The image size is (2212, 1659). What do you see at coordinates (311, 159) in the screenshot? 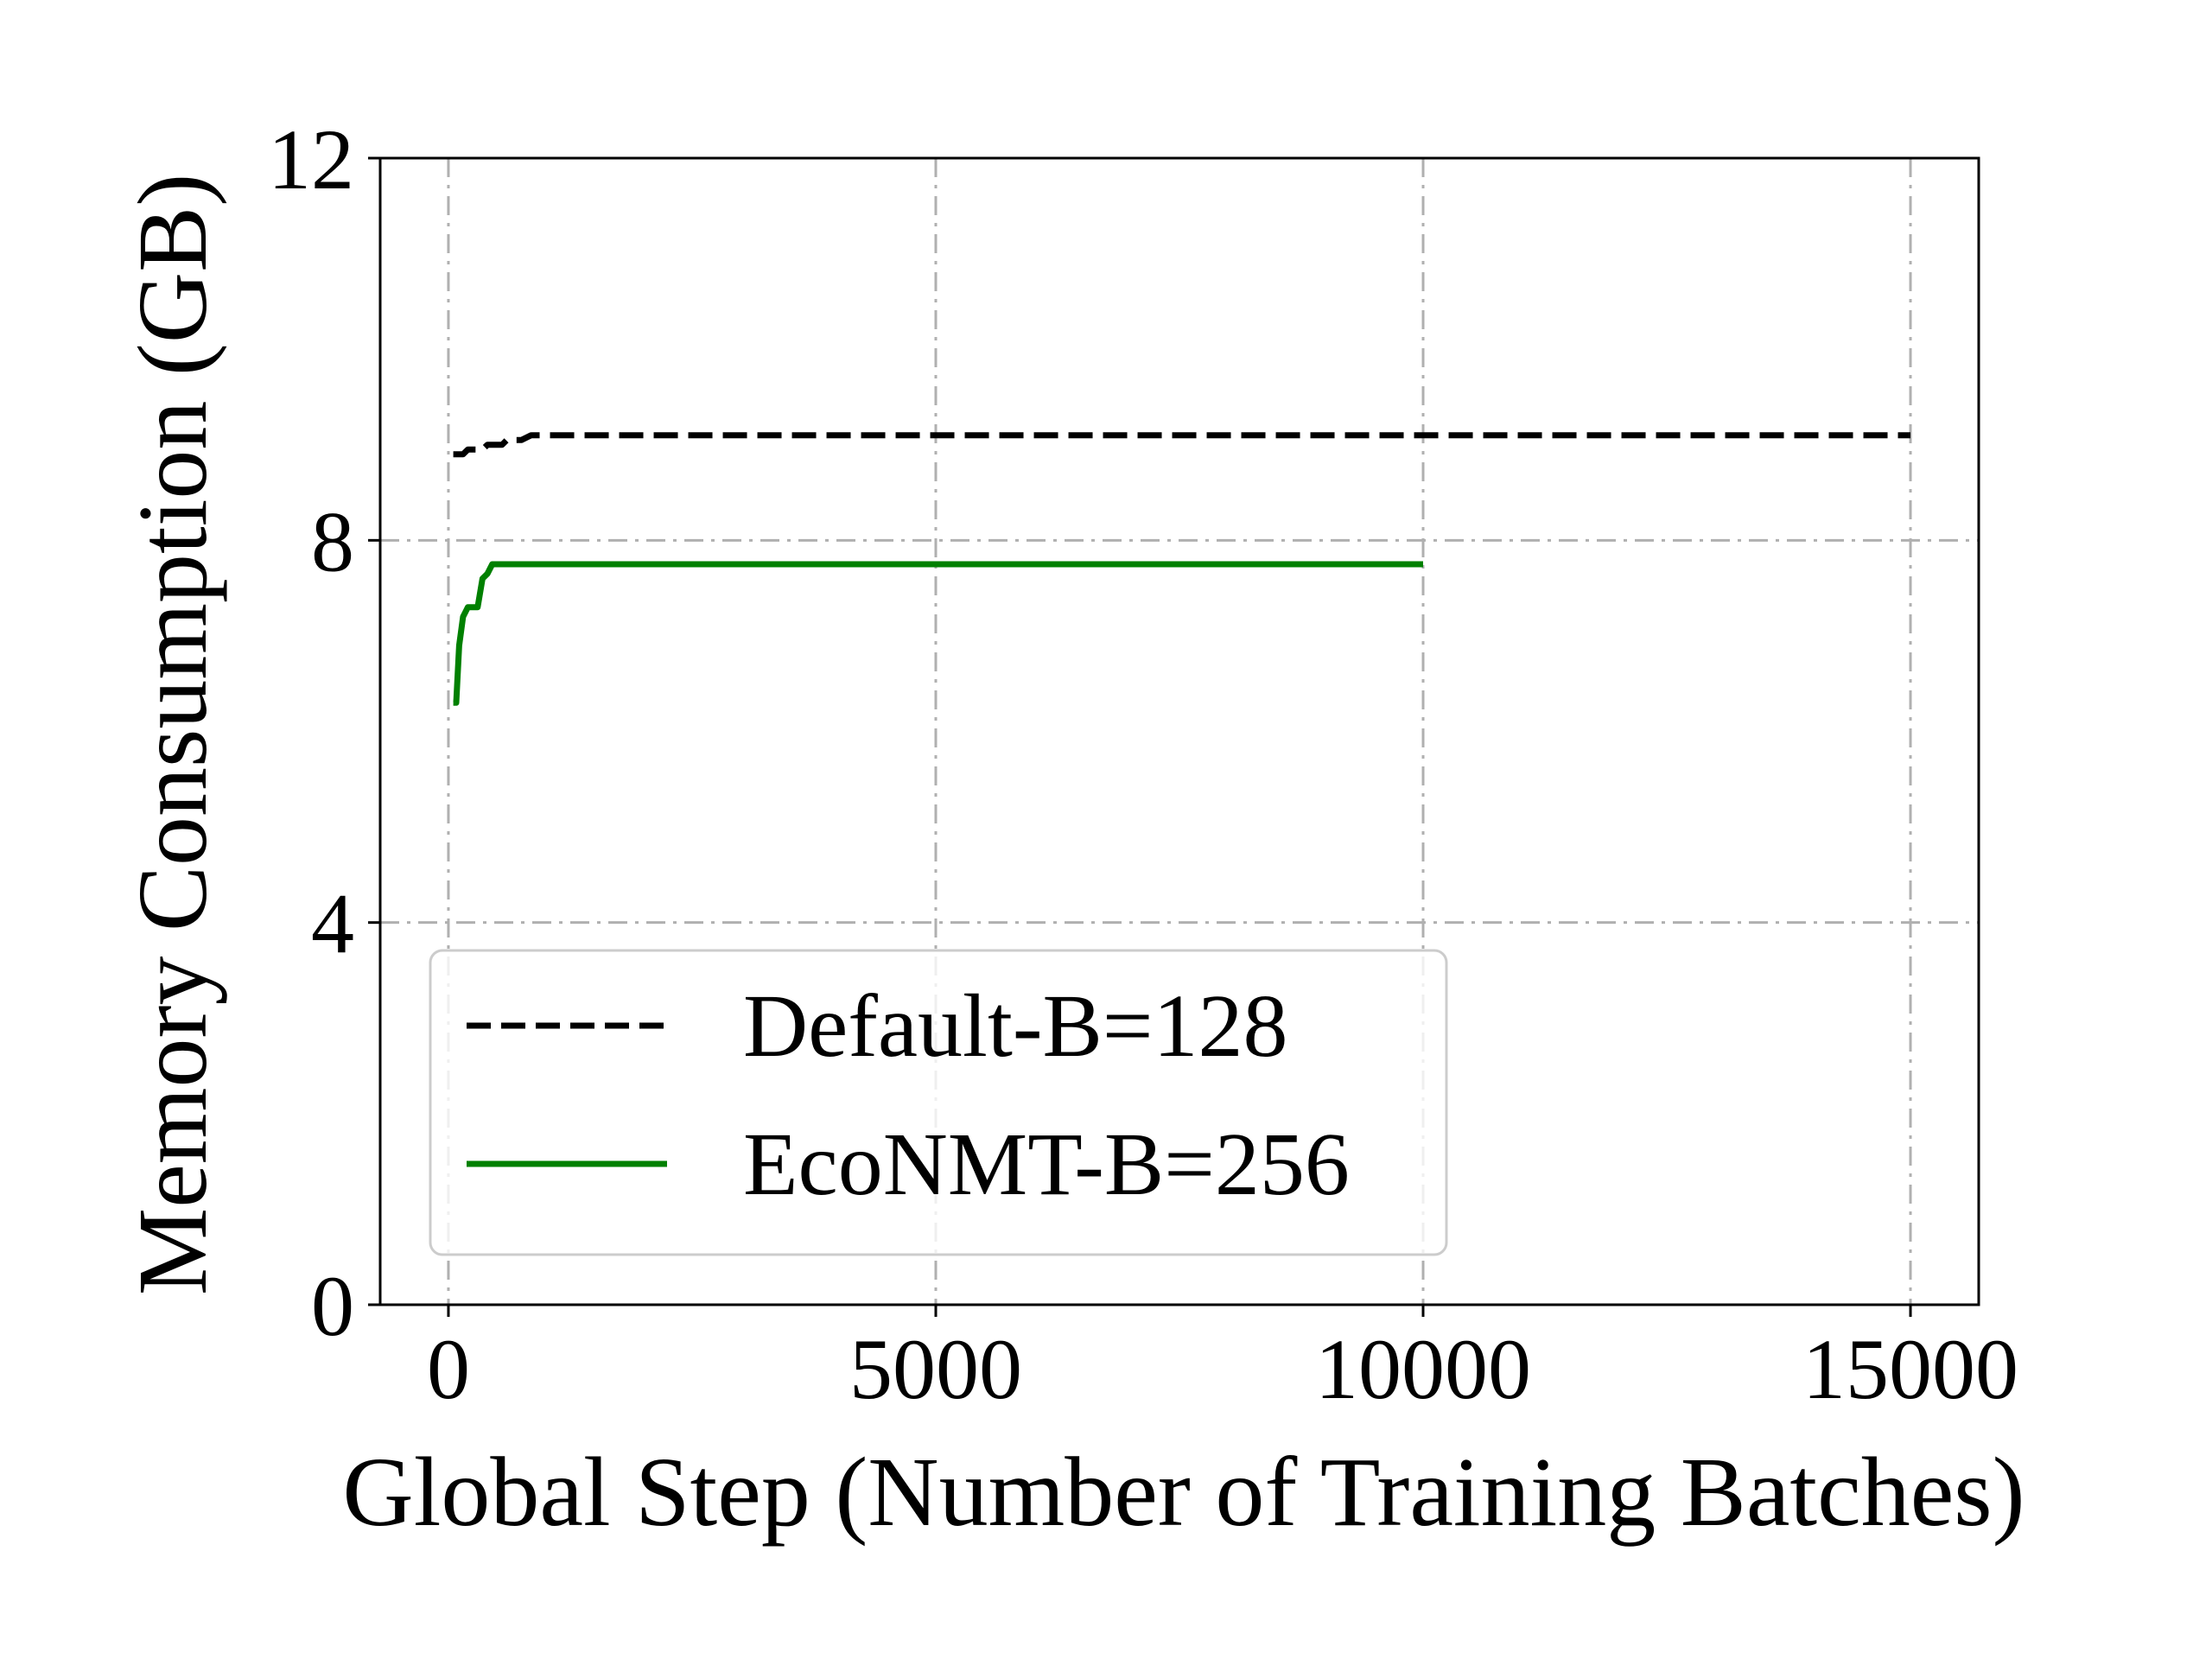
I see `y-tick-label: 12` at bounding box center [311, 159].